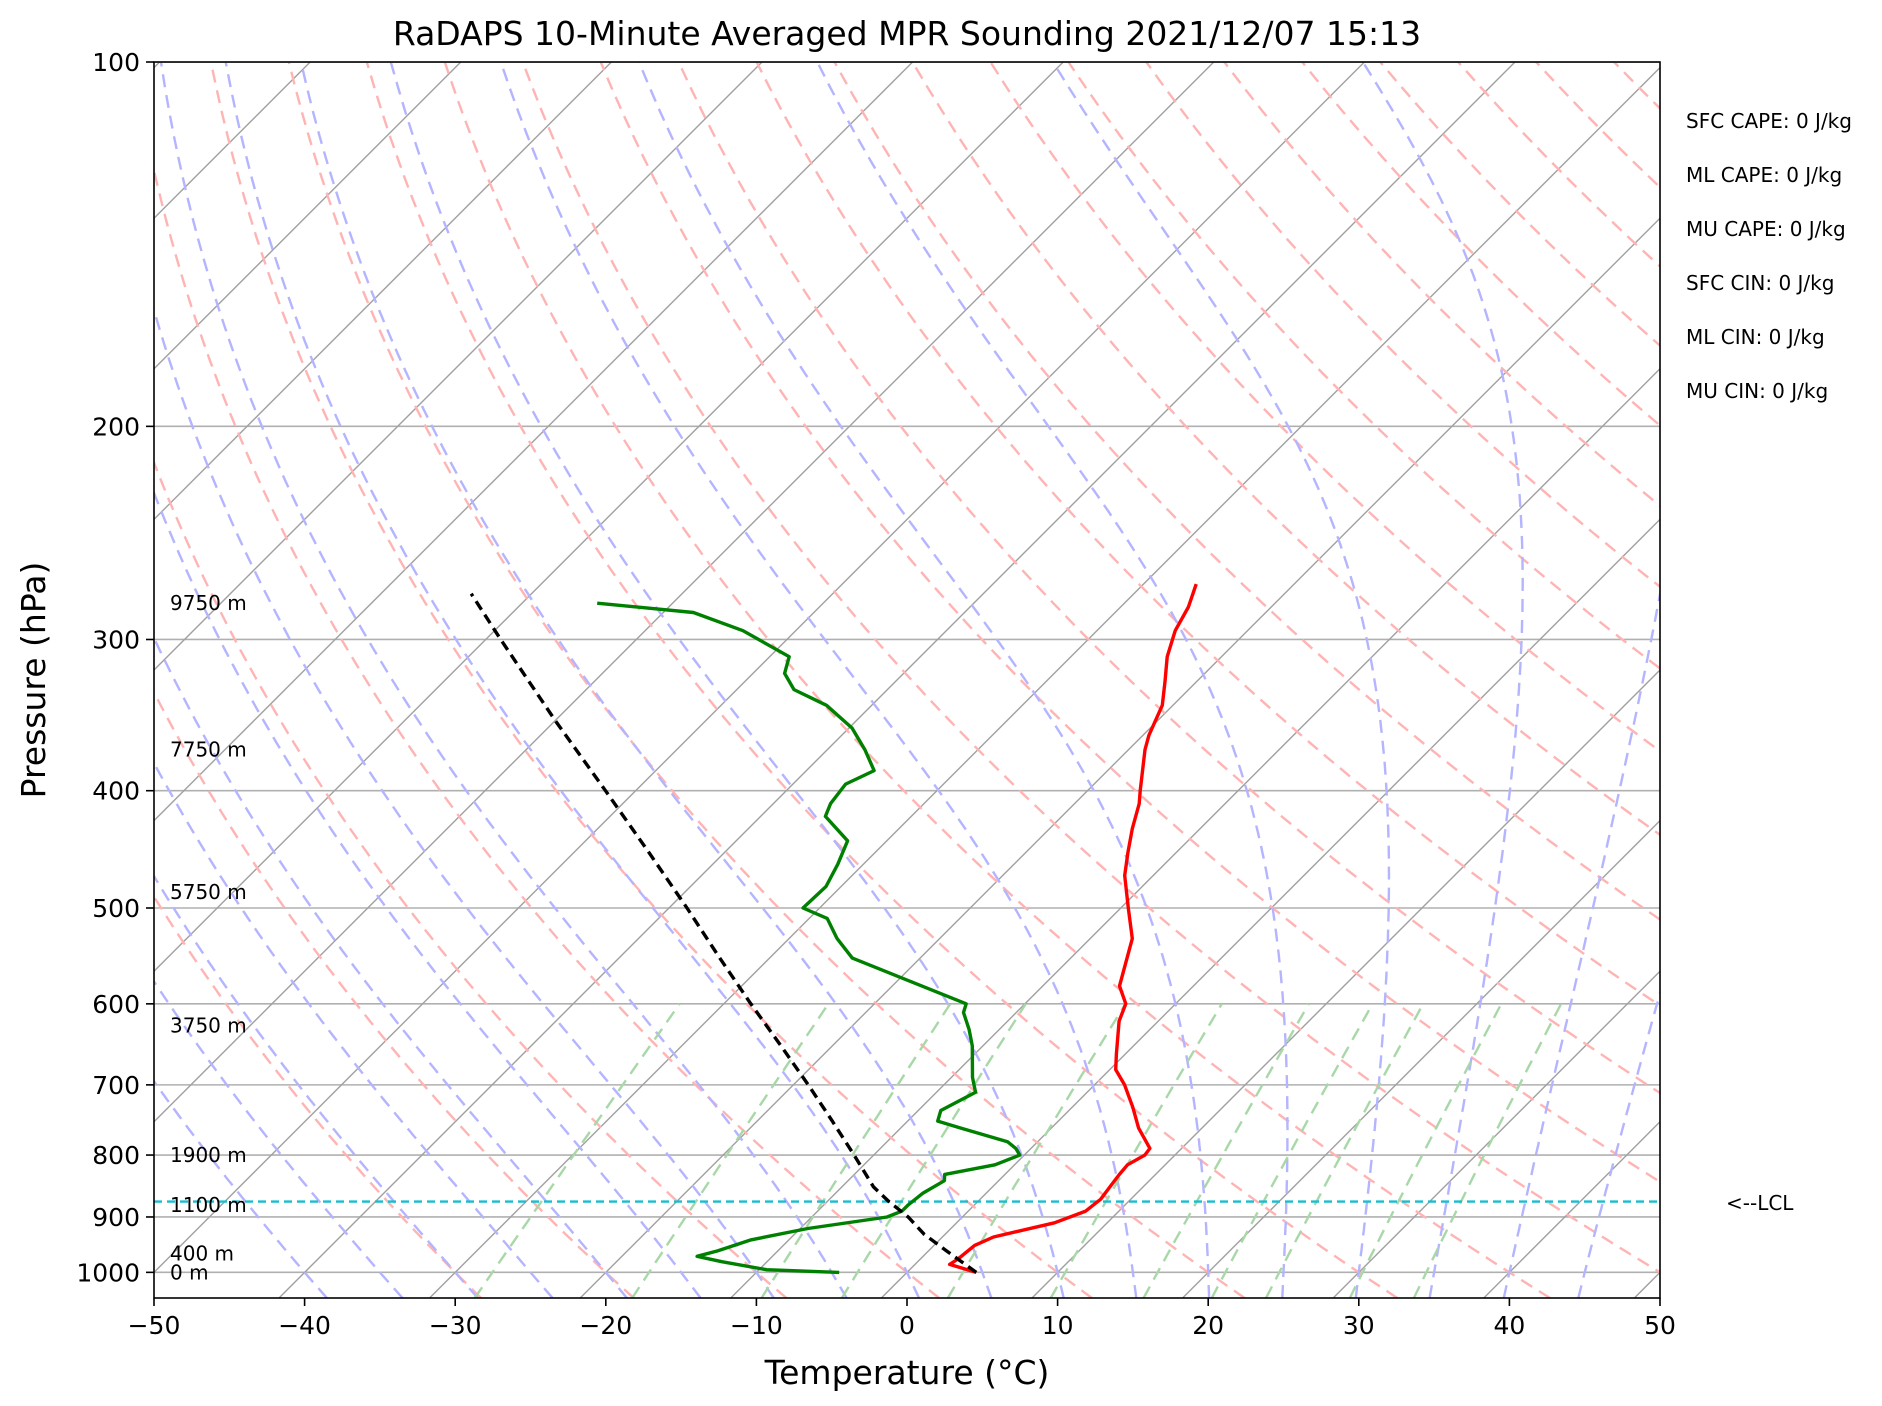  Describe the element at coordinates (1764, 175) in the screenshot. I see `stability-index: ML CAPE: 0 J/kg` at that location.